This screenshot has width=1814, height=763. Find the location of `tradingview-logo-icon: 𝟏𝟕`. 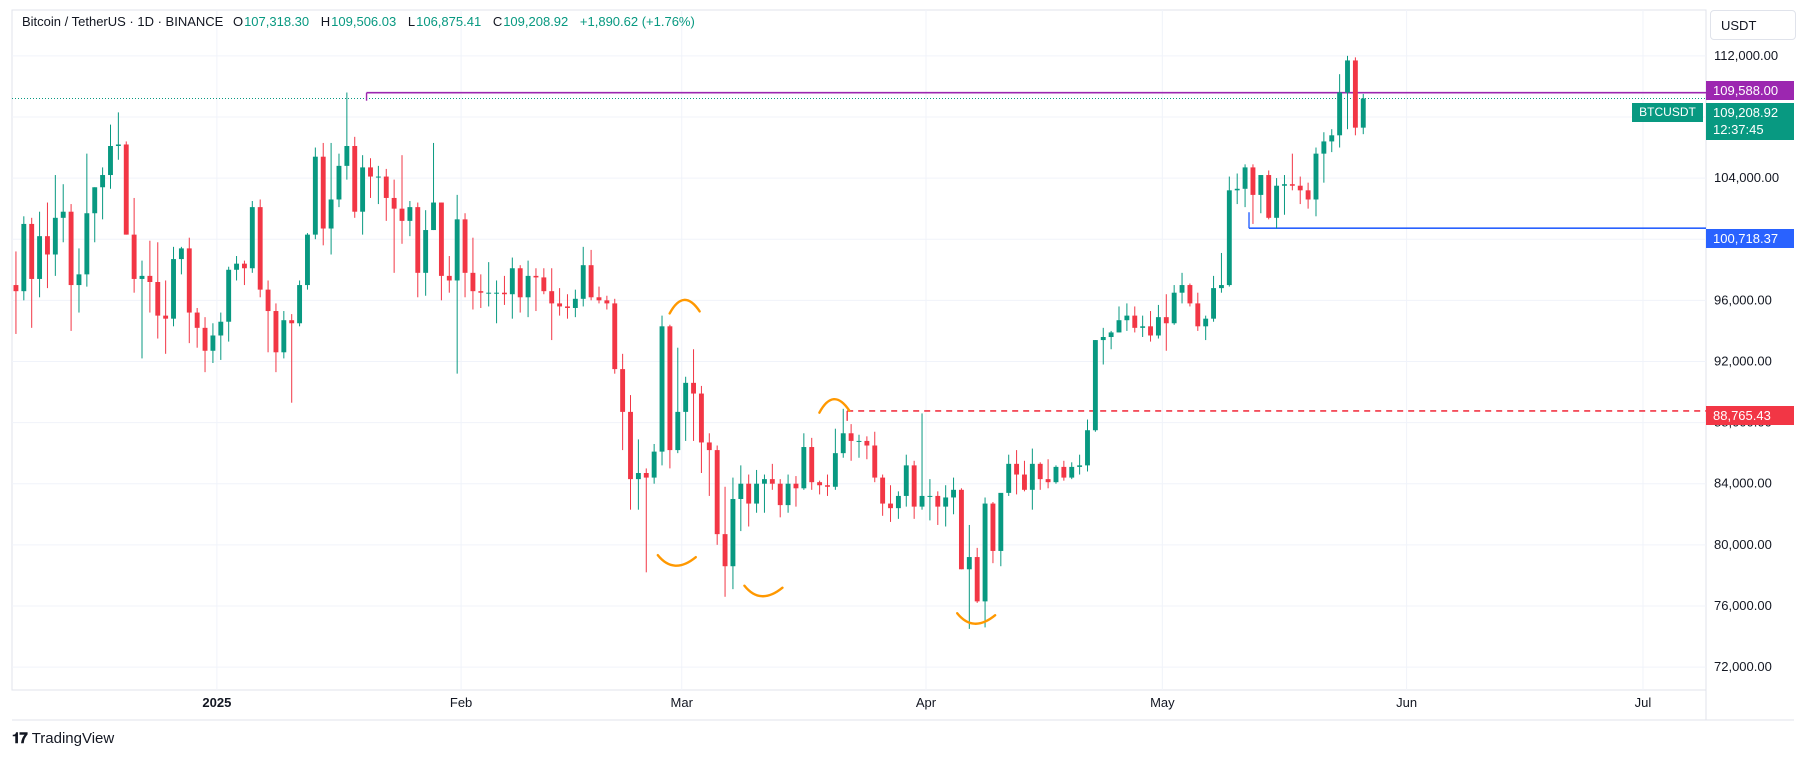

tradingview-logo-icon: 𝟏𝟕 is located at coordinates (20, 738).